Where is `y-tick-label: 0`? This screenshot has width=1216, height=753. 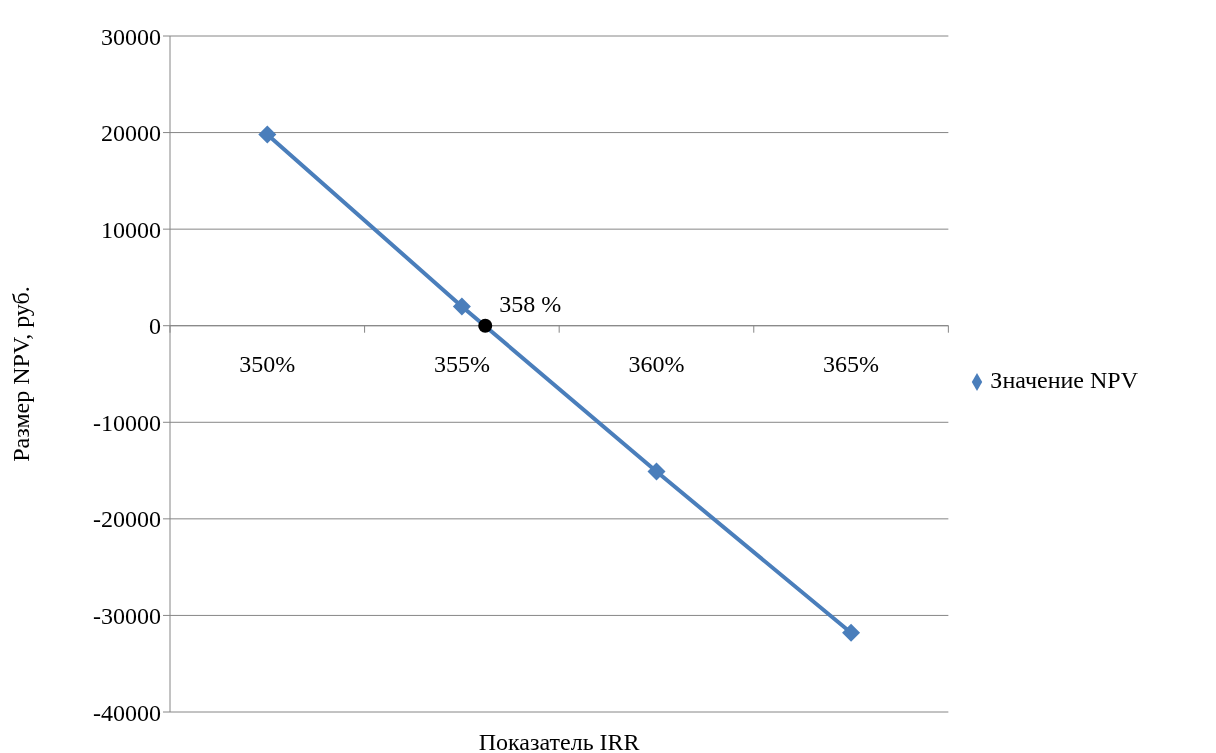
y-tick-label: 0 is located at coordinates (155, 326).